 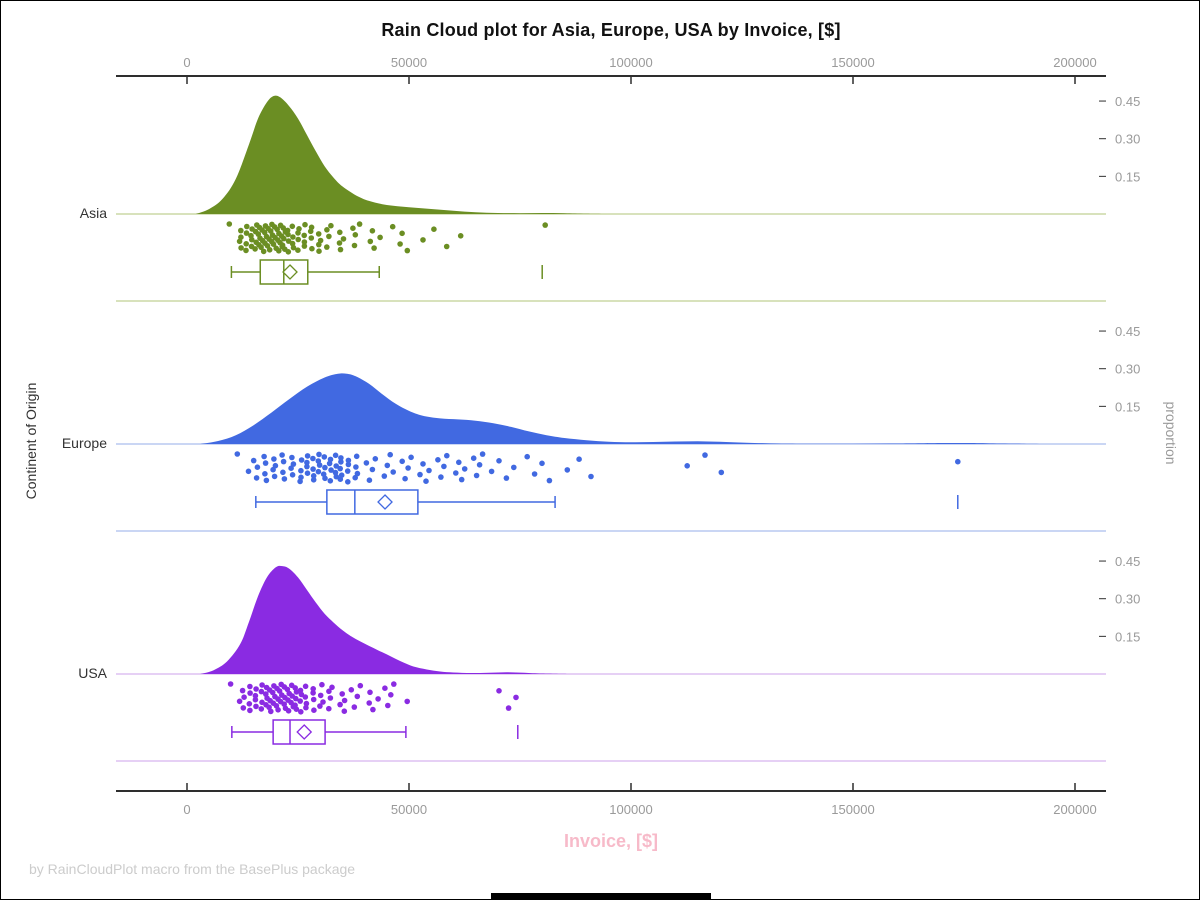 I want to click on x-axis-tick-label: 200000, so click(x=1074, y=62).